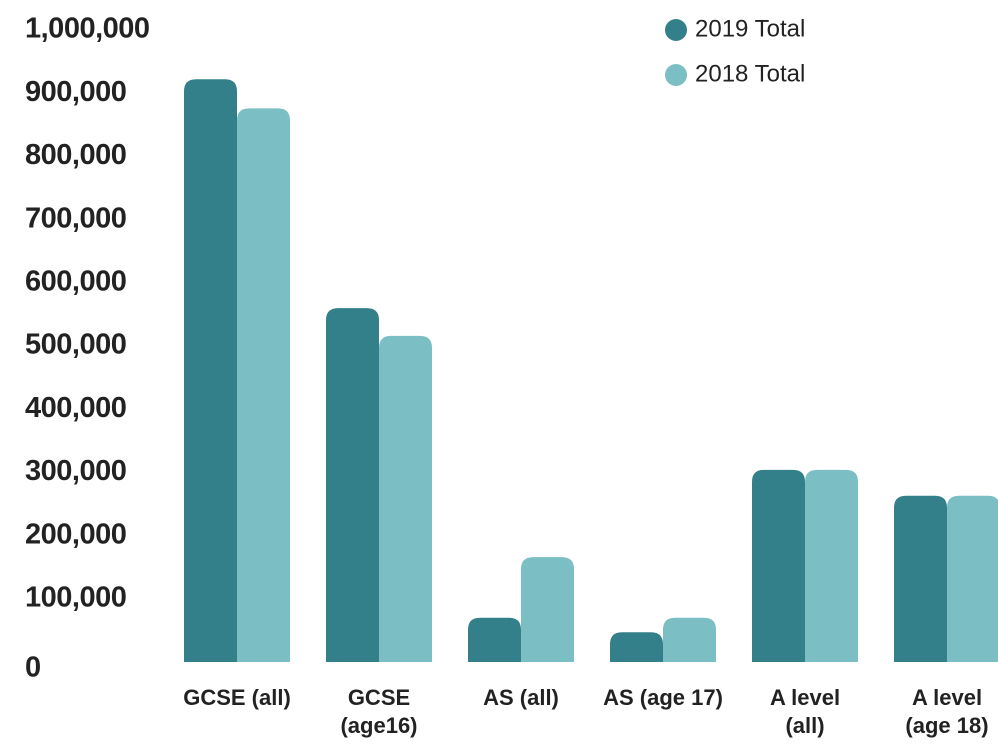 The width and height of the screenshot is (998, 744). Describe the element at coordinates (805, 711) in the screenshot. I see `x-tick-label: A level (all)` at that location.